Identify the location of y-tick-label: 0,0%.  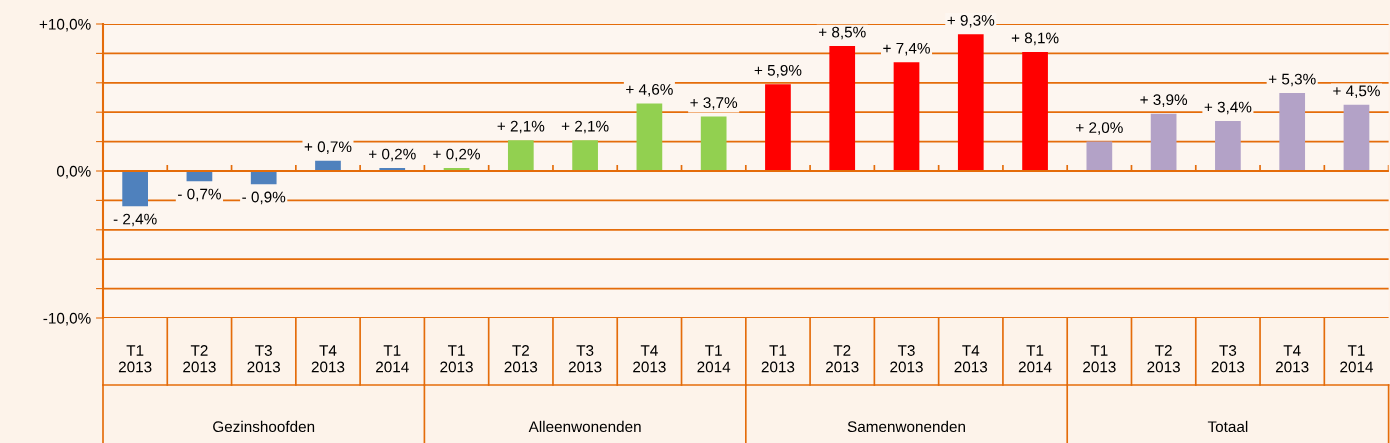
(73, 172).